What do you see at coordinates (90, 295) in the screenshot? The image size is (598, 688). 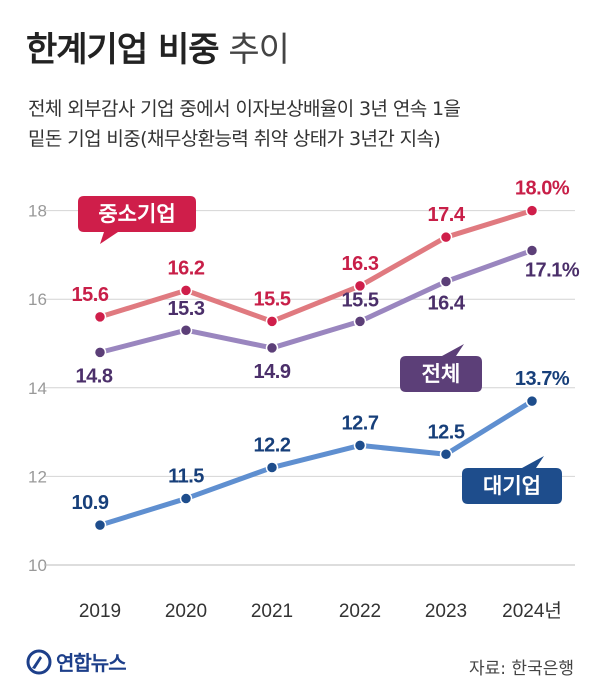 I see `data-label: 15.6` at bounding box center [90, 295].